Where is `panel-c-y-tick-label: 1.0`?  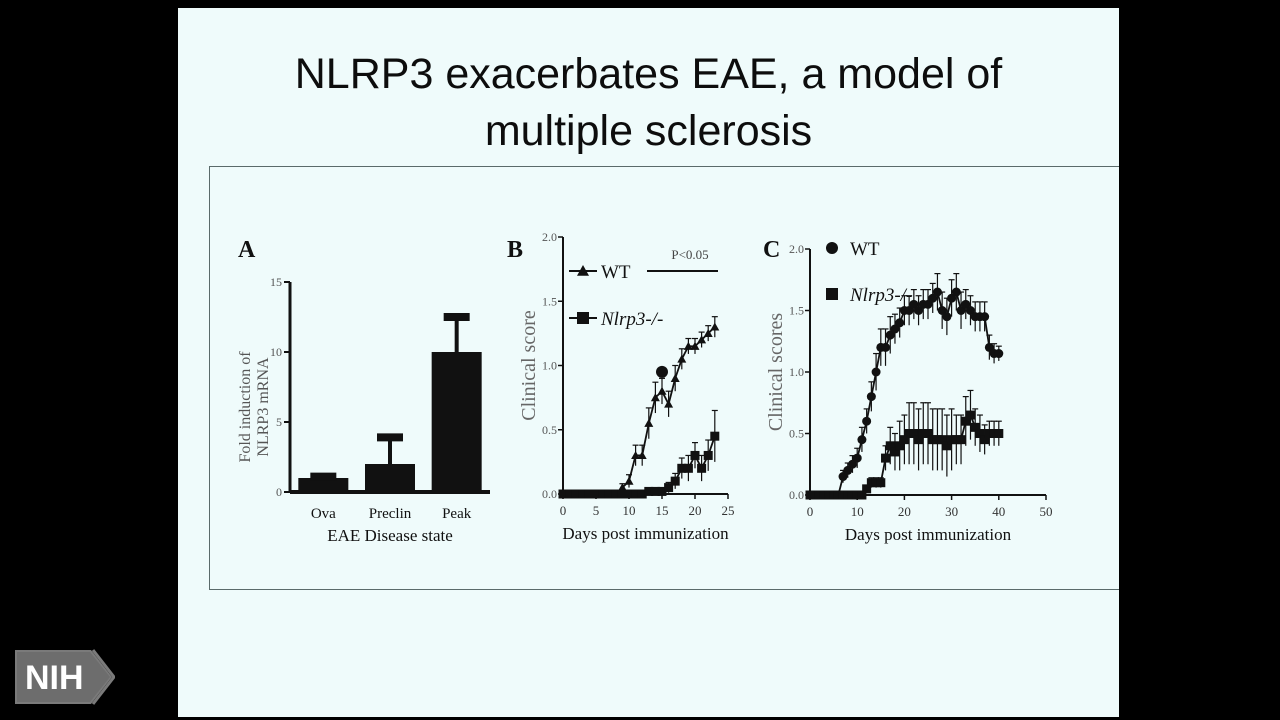
panel-c-y-tick-label: 1.0 is located at coordinates (796, 372).